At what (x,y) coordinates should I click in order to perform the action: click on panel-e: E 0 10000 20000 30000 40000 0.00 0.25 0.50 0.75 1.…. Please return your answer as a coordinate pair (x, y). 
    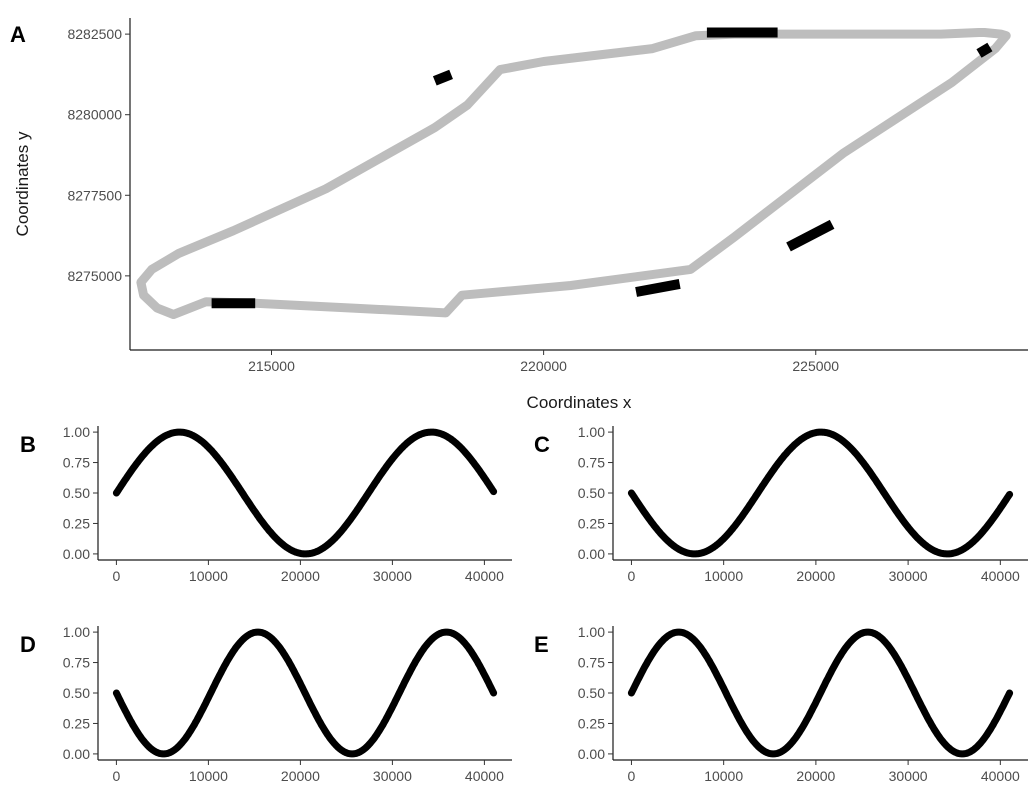
    Looking at the image, I should click on (781, 704).